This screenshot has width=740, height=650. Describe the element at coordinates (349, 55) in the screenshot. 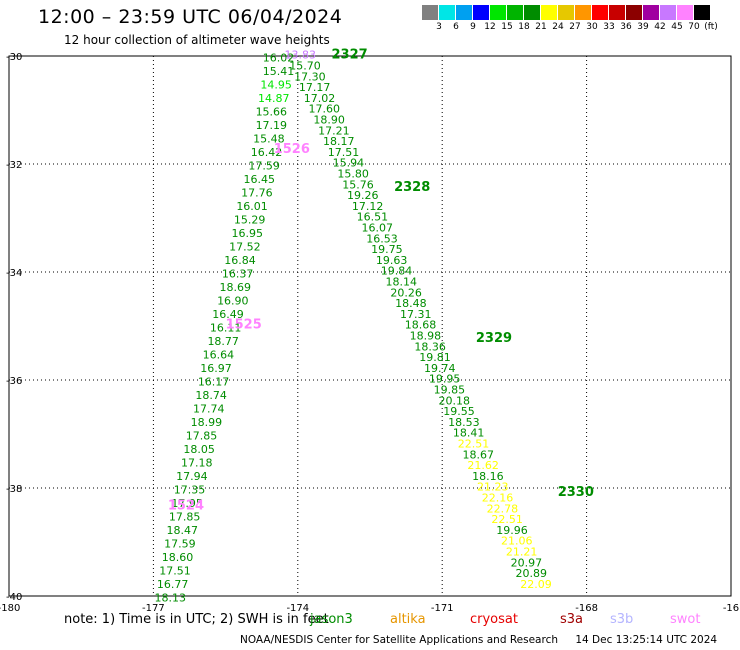

I see `pass-number-label: 2327` at that location.